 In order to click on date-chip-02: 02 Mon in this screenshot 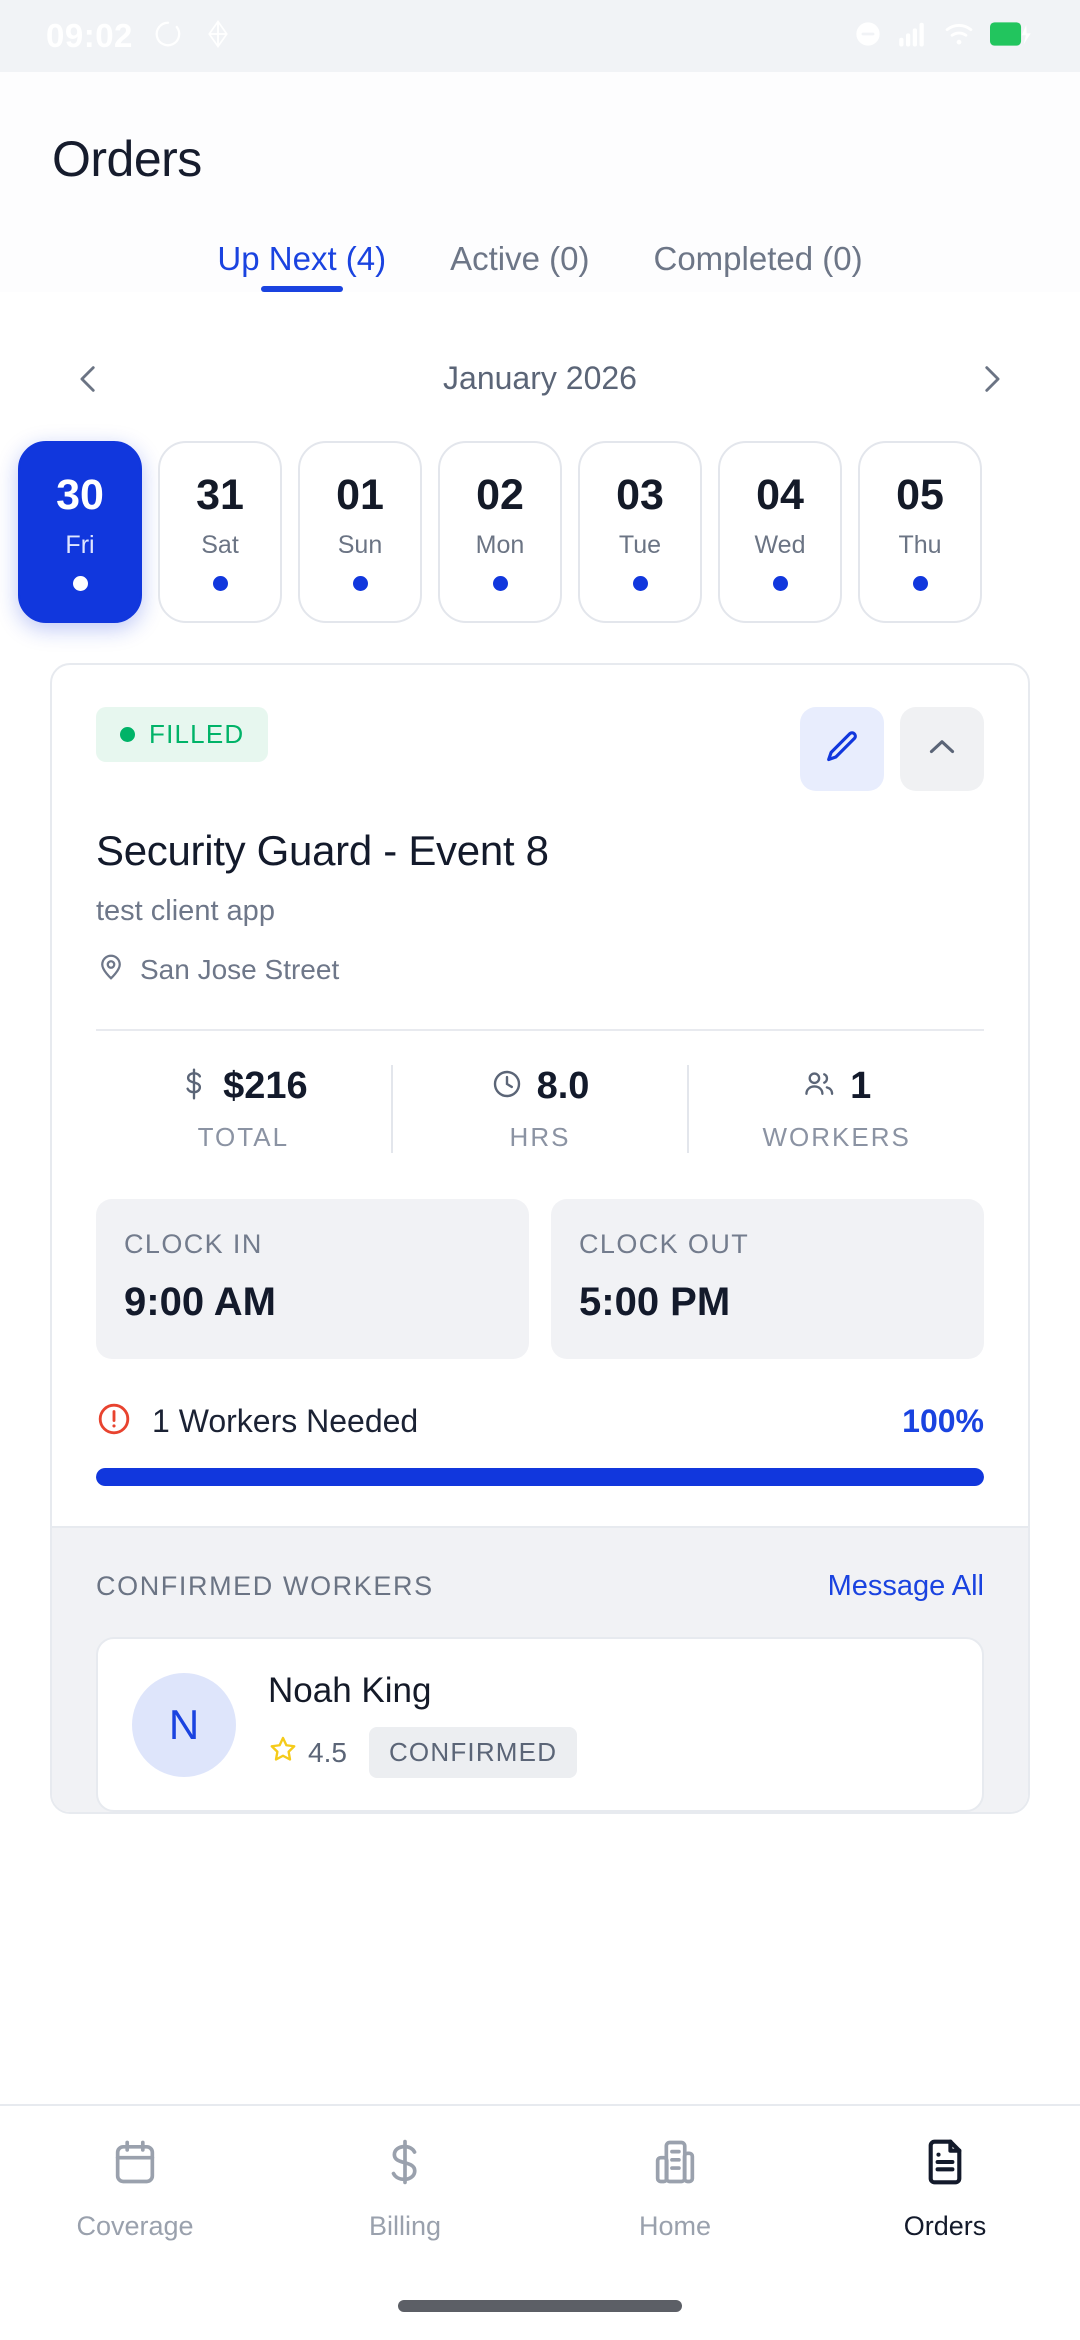, I will do `click(500, 532)`.